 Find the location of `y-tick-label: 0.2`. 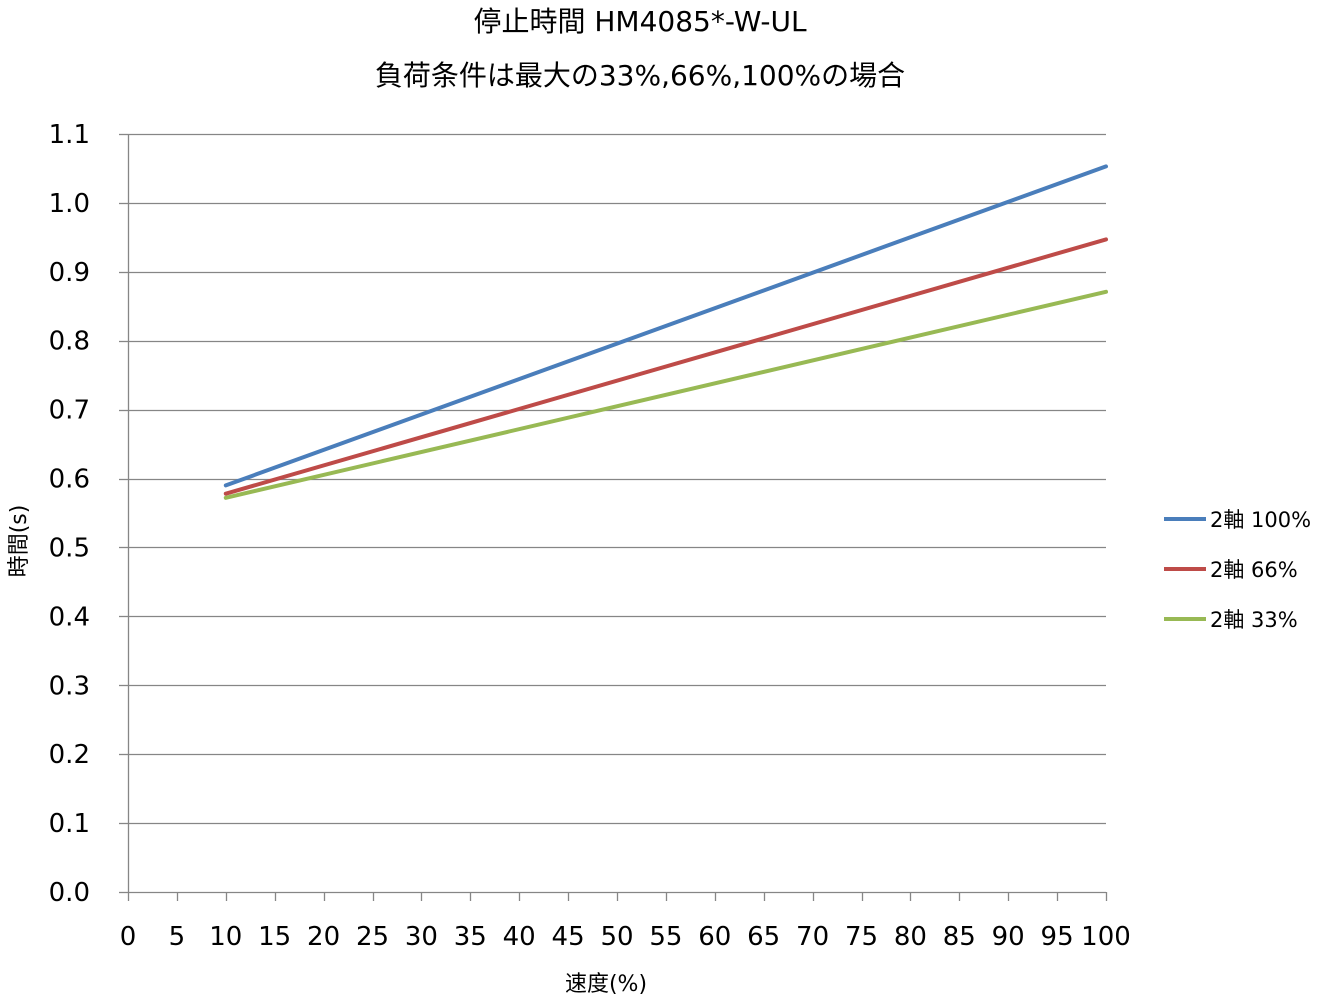

y-tick-label: 0.2 is located at coordinates (69, 755).